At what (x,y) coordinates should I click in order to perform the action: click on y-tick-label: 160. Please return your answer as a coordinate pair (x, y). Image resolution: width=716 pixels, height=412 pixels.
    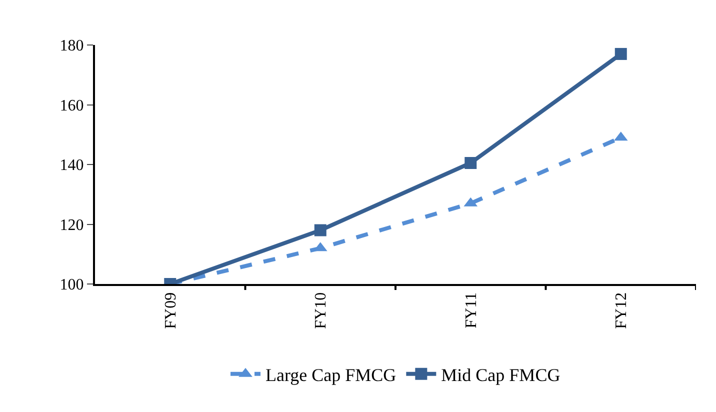
    Looking at the image, I should click on (72, 105).